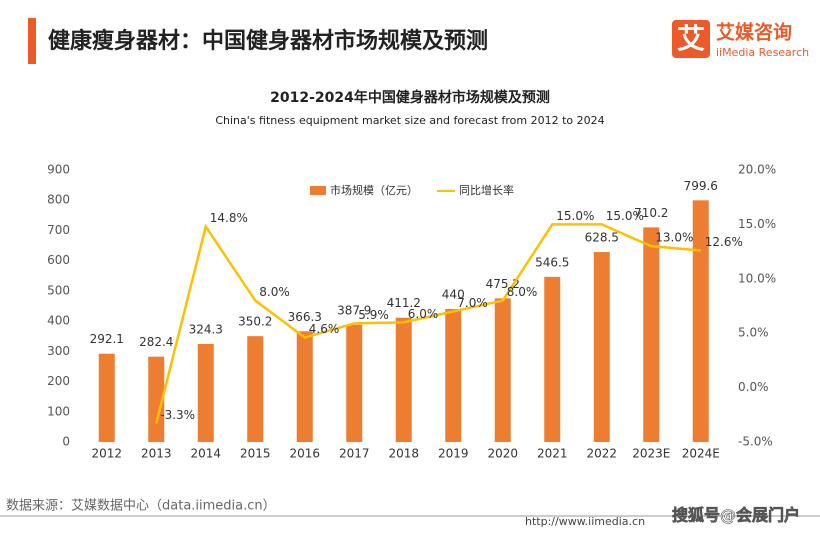 The width and height of the screenshot is (820, 534). I want to click on watermark: 搜狐号@会展门户, so click(736, 515).